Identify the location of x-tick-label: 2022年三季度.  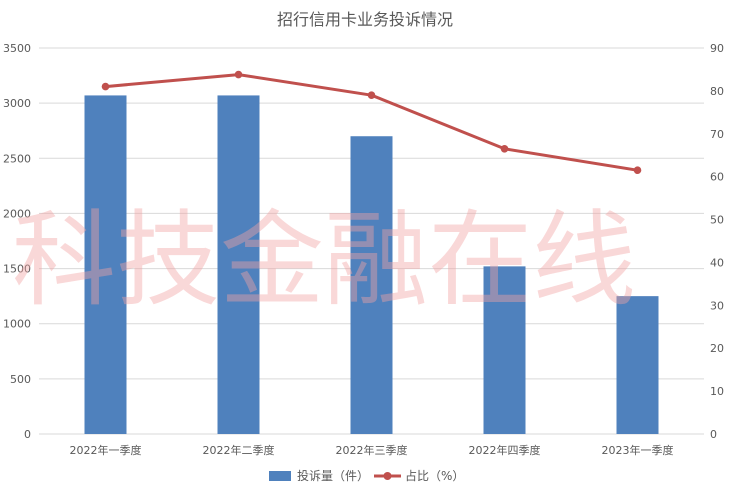
(372, 450).